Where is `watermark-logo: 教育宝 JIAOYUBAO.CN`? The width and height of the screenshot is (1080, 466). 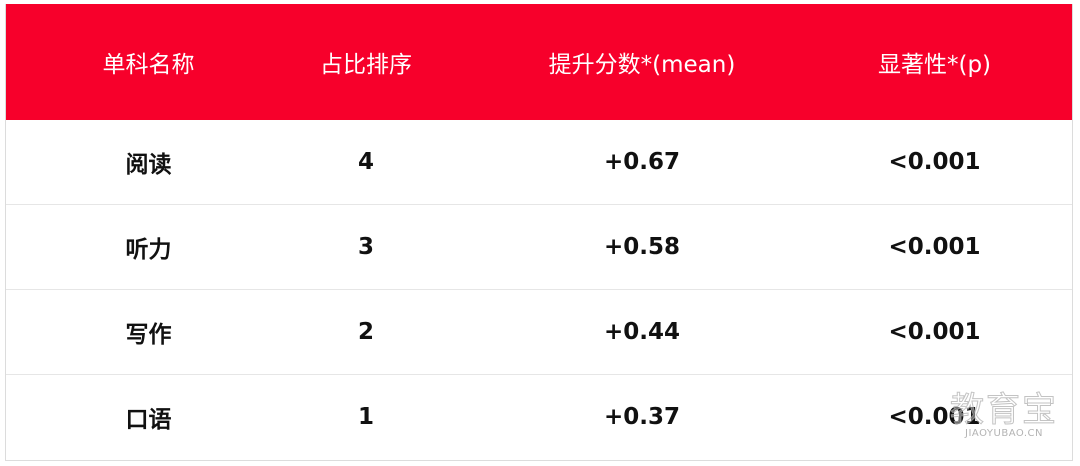 watermark-logo: 教育宝 JIAOYUBAO.CN is located at coordinates (1004, 415).